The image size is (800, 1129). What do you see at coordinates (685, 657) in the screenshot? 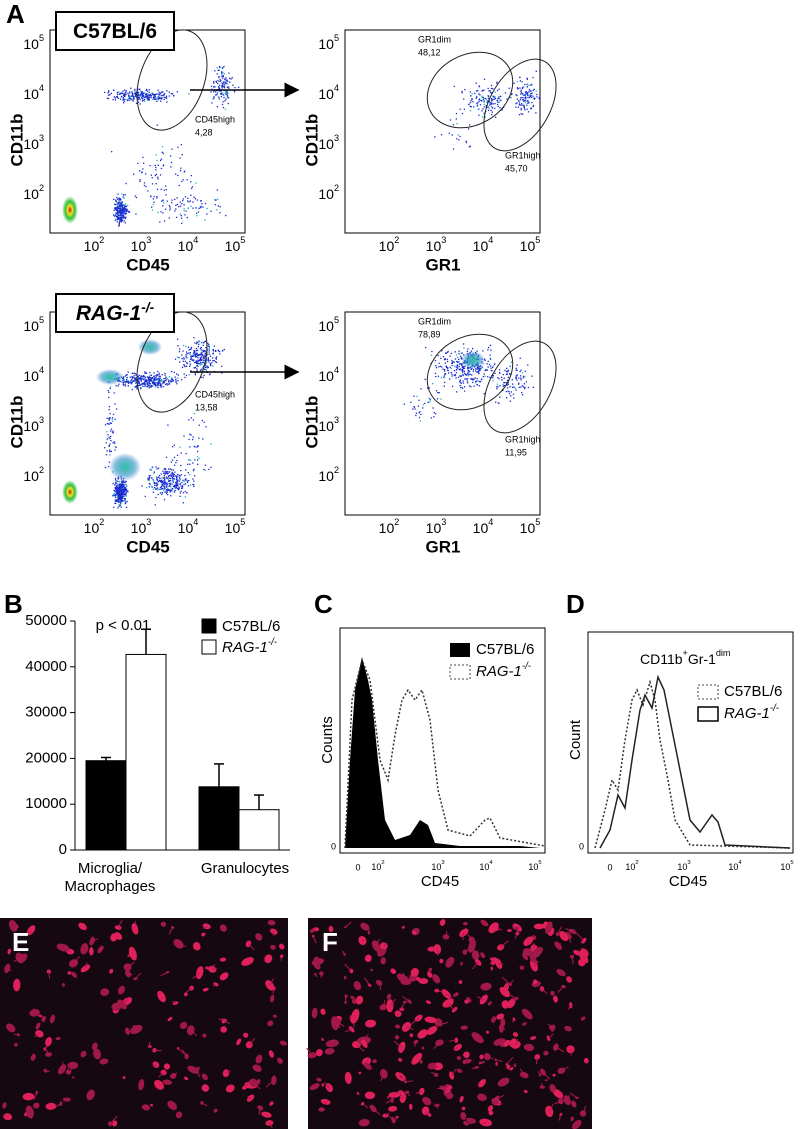
I see `annotation: CD11b+Gr-1dim` at bounding box center [685, 657].